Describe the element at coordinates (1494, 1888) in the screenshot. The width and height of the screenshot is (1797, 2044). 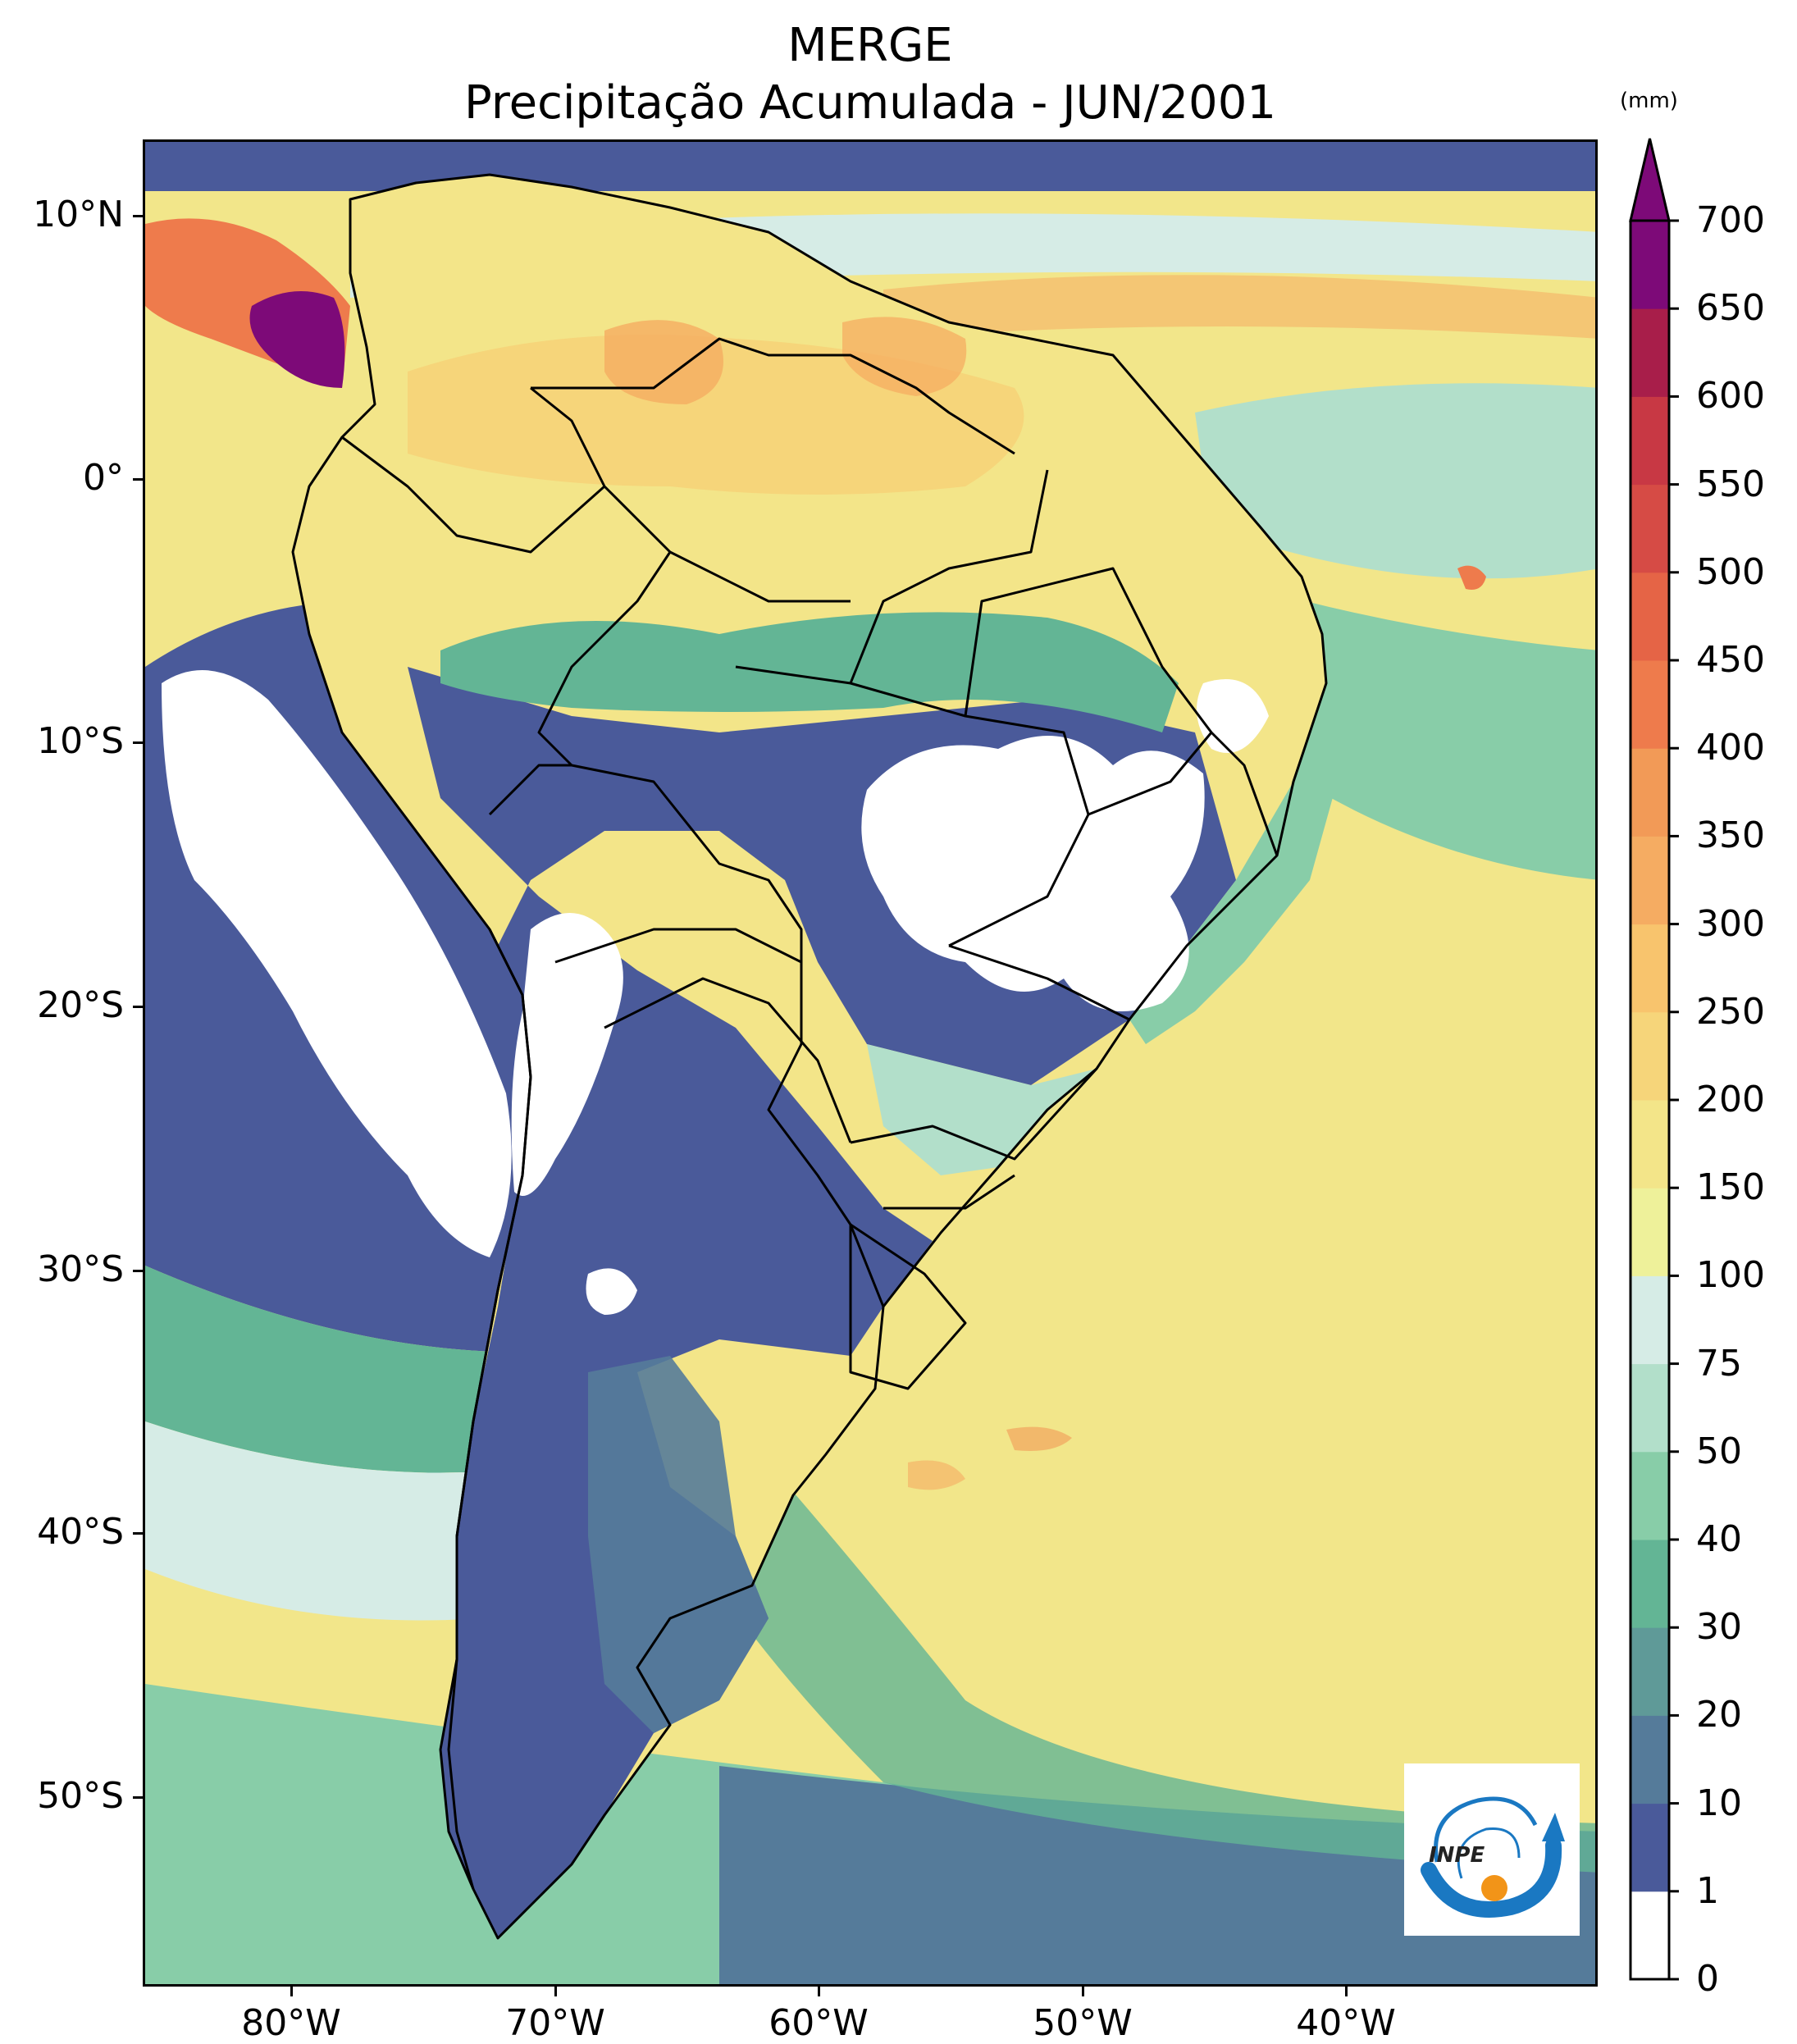
I see `logo-sun` at that location.